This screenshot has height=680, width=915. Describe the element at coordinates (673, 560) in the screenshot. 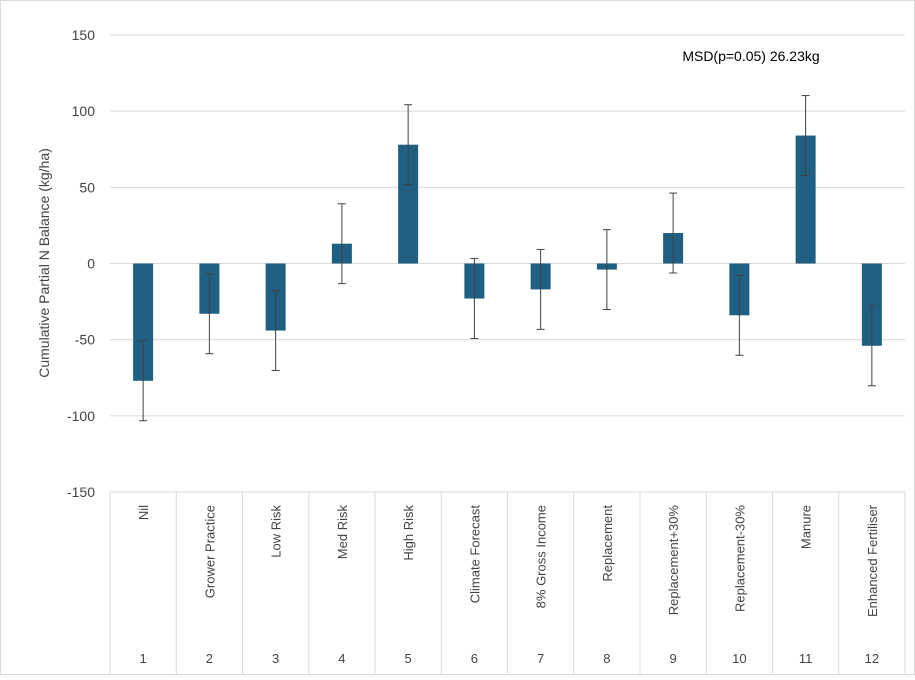

I see `category-label: Replacement+30%` at that location.